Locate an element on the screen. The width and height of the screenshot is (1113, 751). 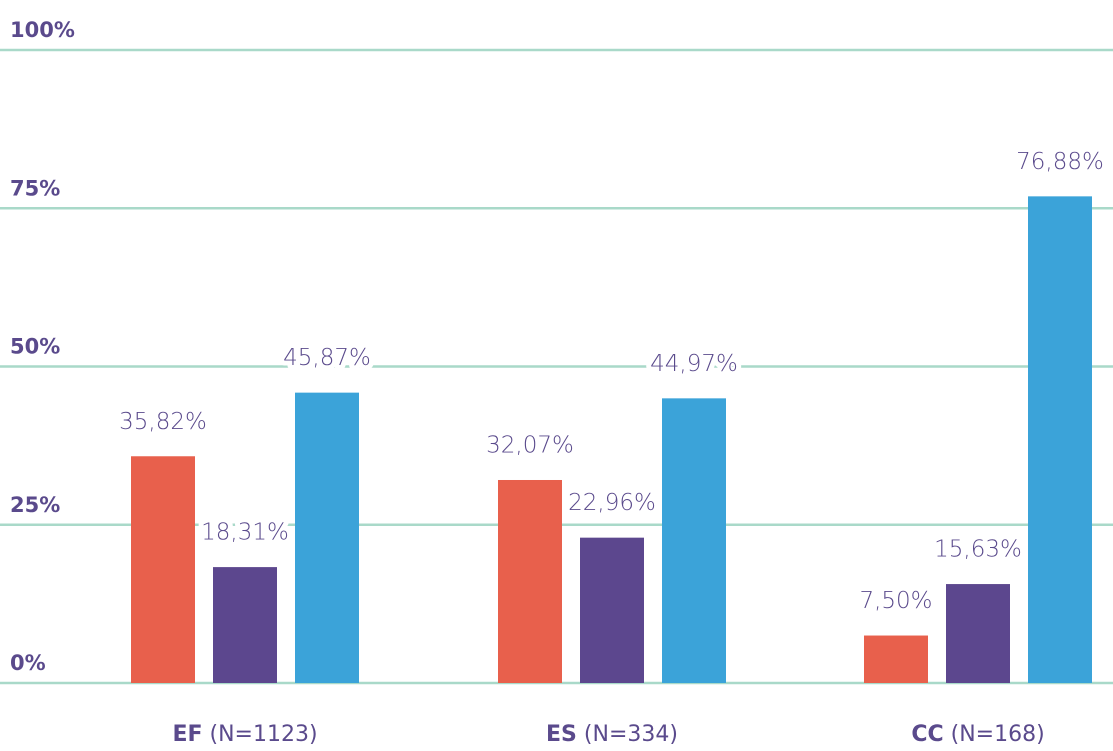
value-label: 35,82% is located at coordinates (163, 422).